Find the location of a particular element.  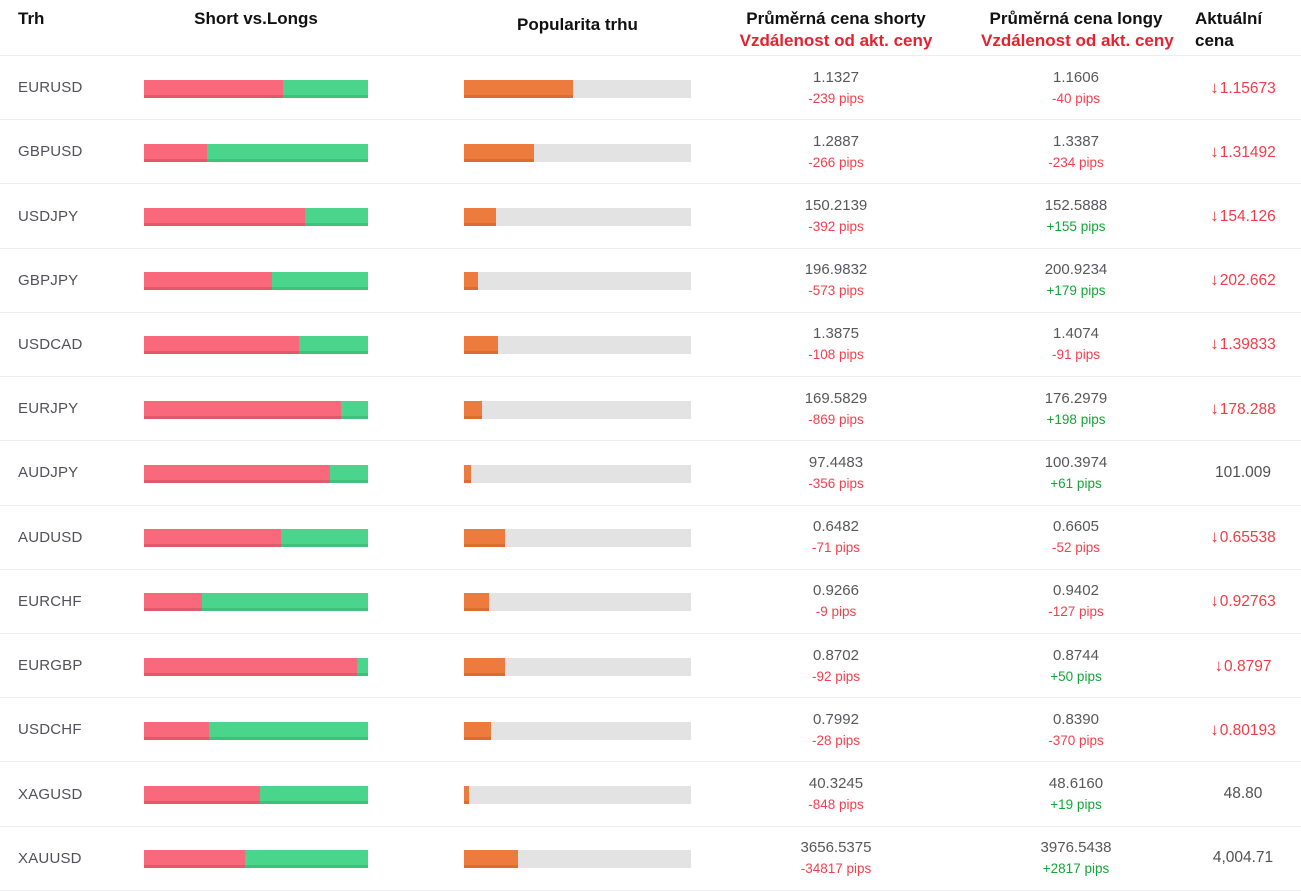

avg-short-price: 0.7992 is located at coordinates (836, 719).